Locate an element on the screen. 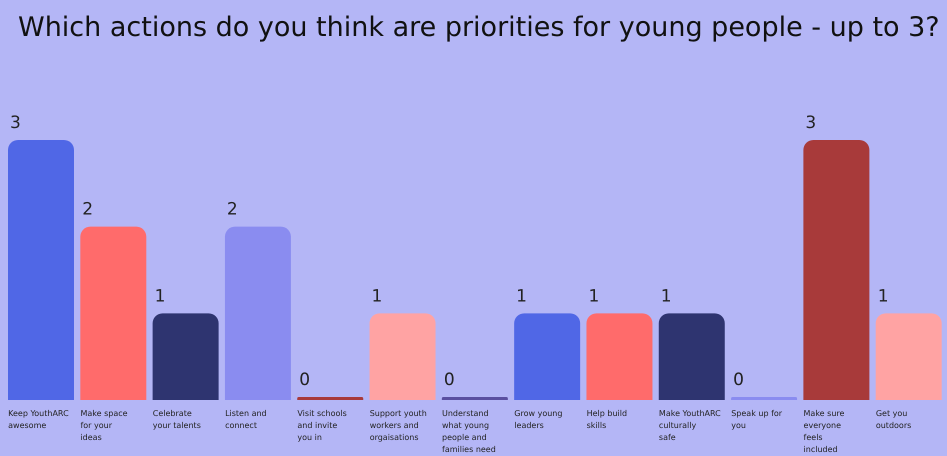  x-tick-label: Understand what young people and families need is located at coordinates (469, 431).